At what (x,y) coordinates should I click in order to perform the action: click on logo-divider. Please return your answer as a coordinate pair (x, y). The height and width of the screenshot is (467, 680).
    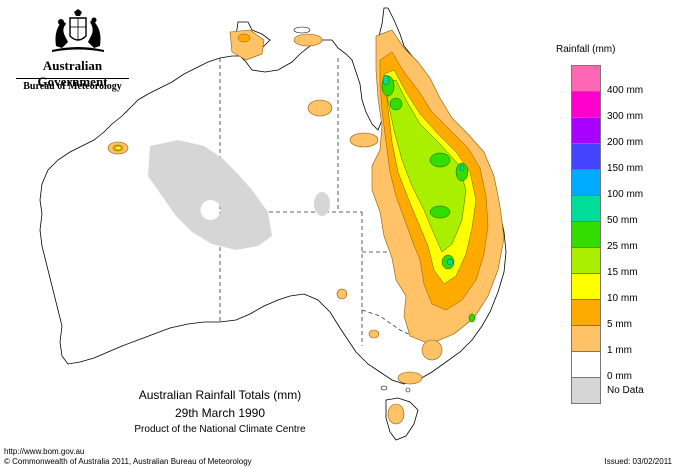
    Looking at the image, I should click on (72, 78).